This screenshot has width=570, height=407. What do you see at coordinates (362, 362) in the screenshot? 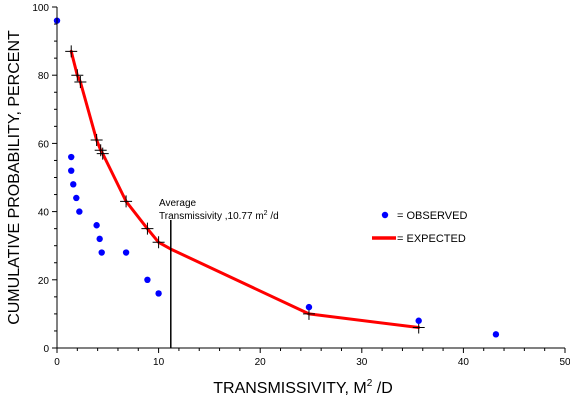
I see `x-tick-label: 30` at bounding box center [362, 362].